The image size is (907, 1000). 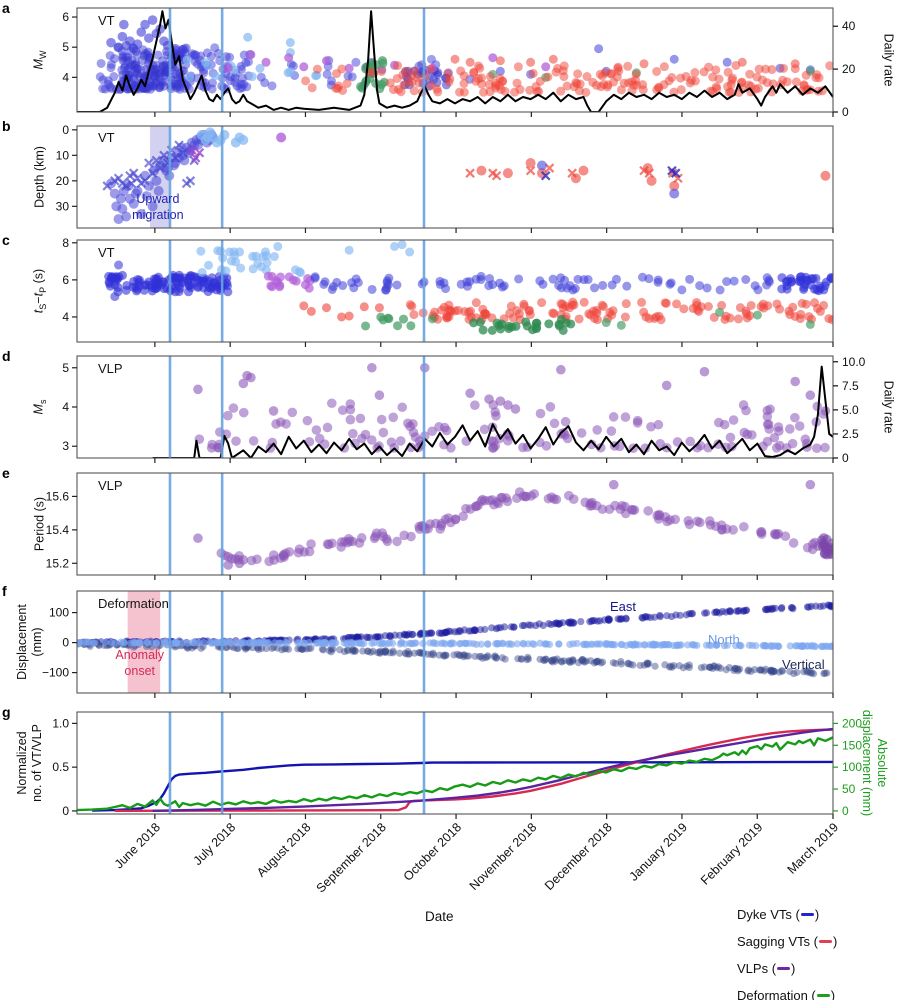 I want to click on series-sagging-depth-crosses, so click(x=574, y=173).